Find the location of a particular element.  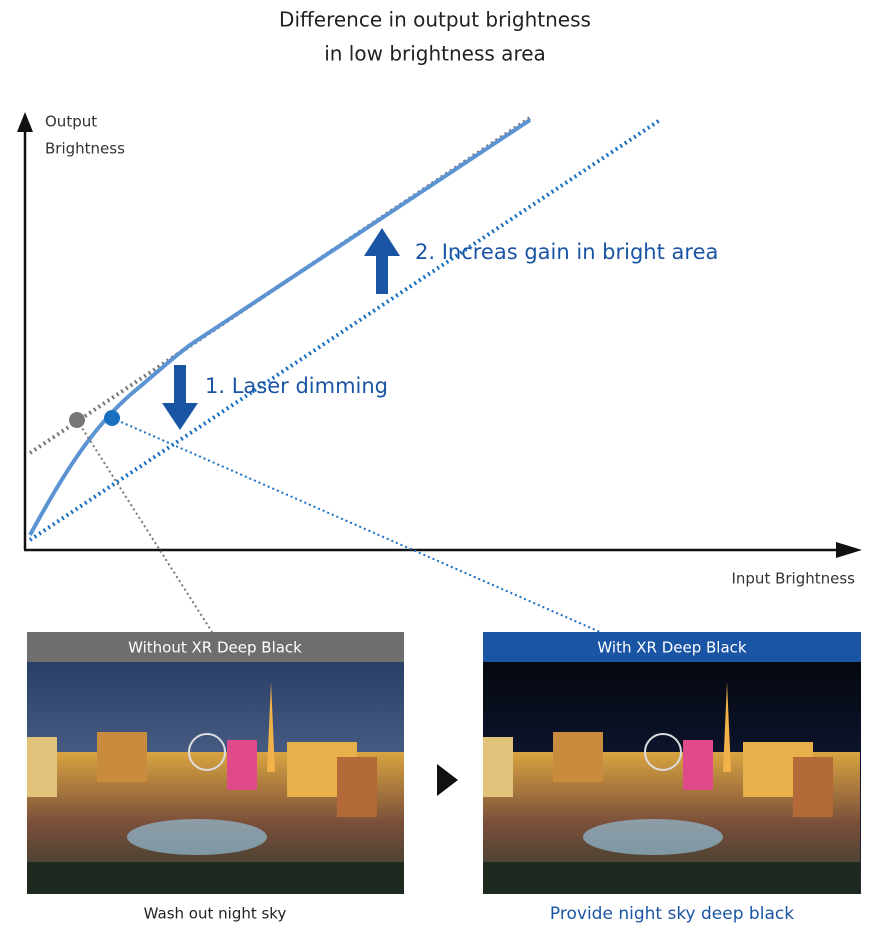

y-axis-arrow is located at coordinates (25, 122).